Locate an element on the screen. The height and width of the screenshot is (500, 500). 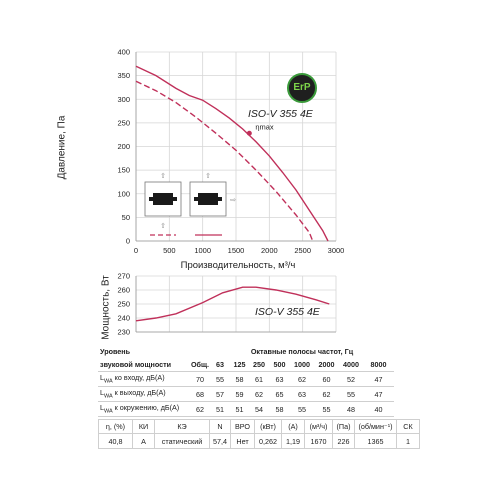
power-chart: 230 240 250 260 270 ISO-V 355 4E is located at coordinates (227, 304).